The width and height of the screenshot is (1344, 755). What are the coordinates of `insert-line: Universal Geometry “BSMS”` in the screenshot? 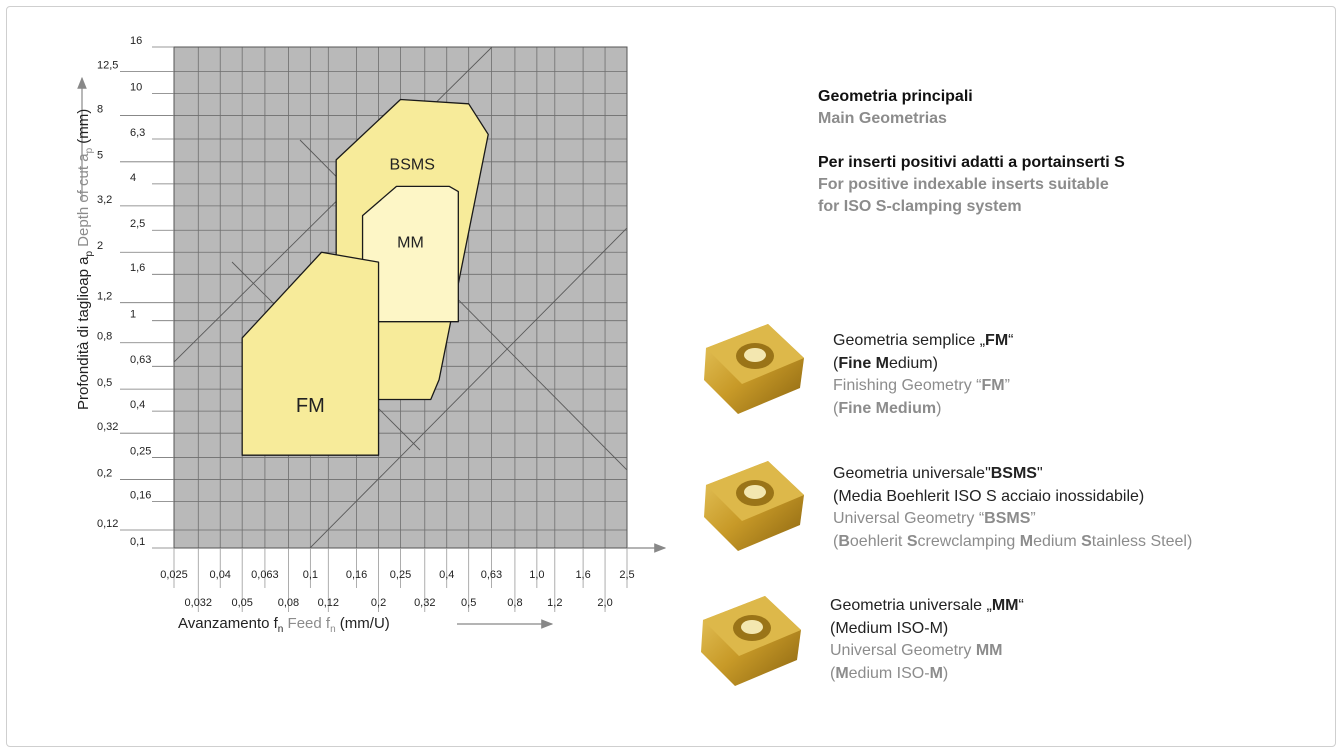 It's located at (1012, 519).